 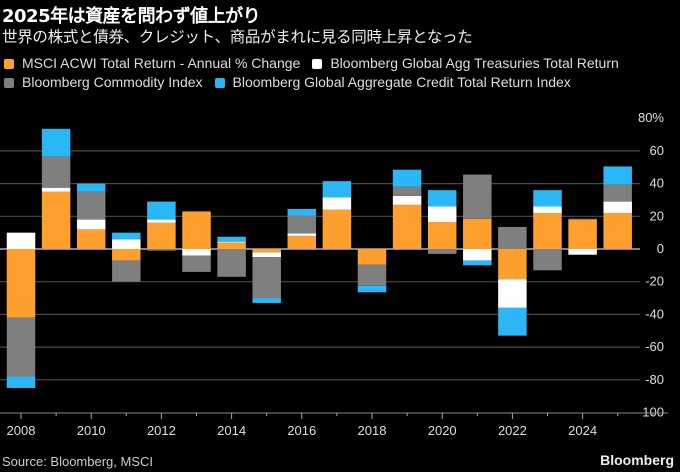 What do you see at coordinates (660, 248) in the screenshot?
I see `y-tick-label: 0` at bounding box center [660, 248].